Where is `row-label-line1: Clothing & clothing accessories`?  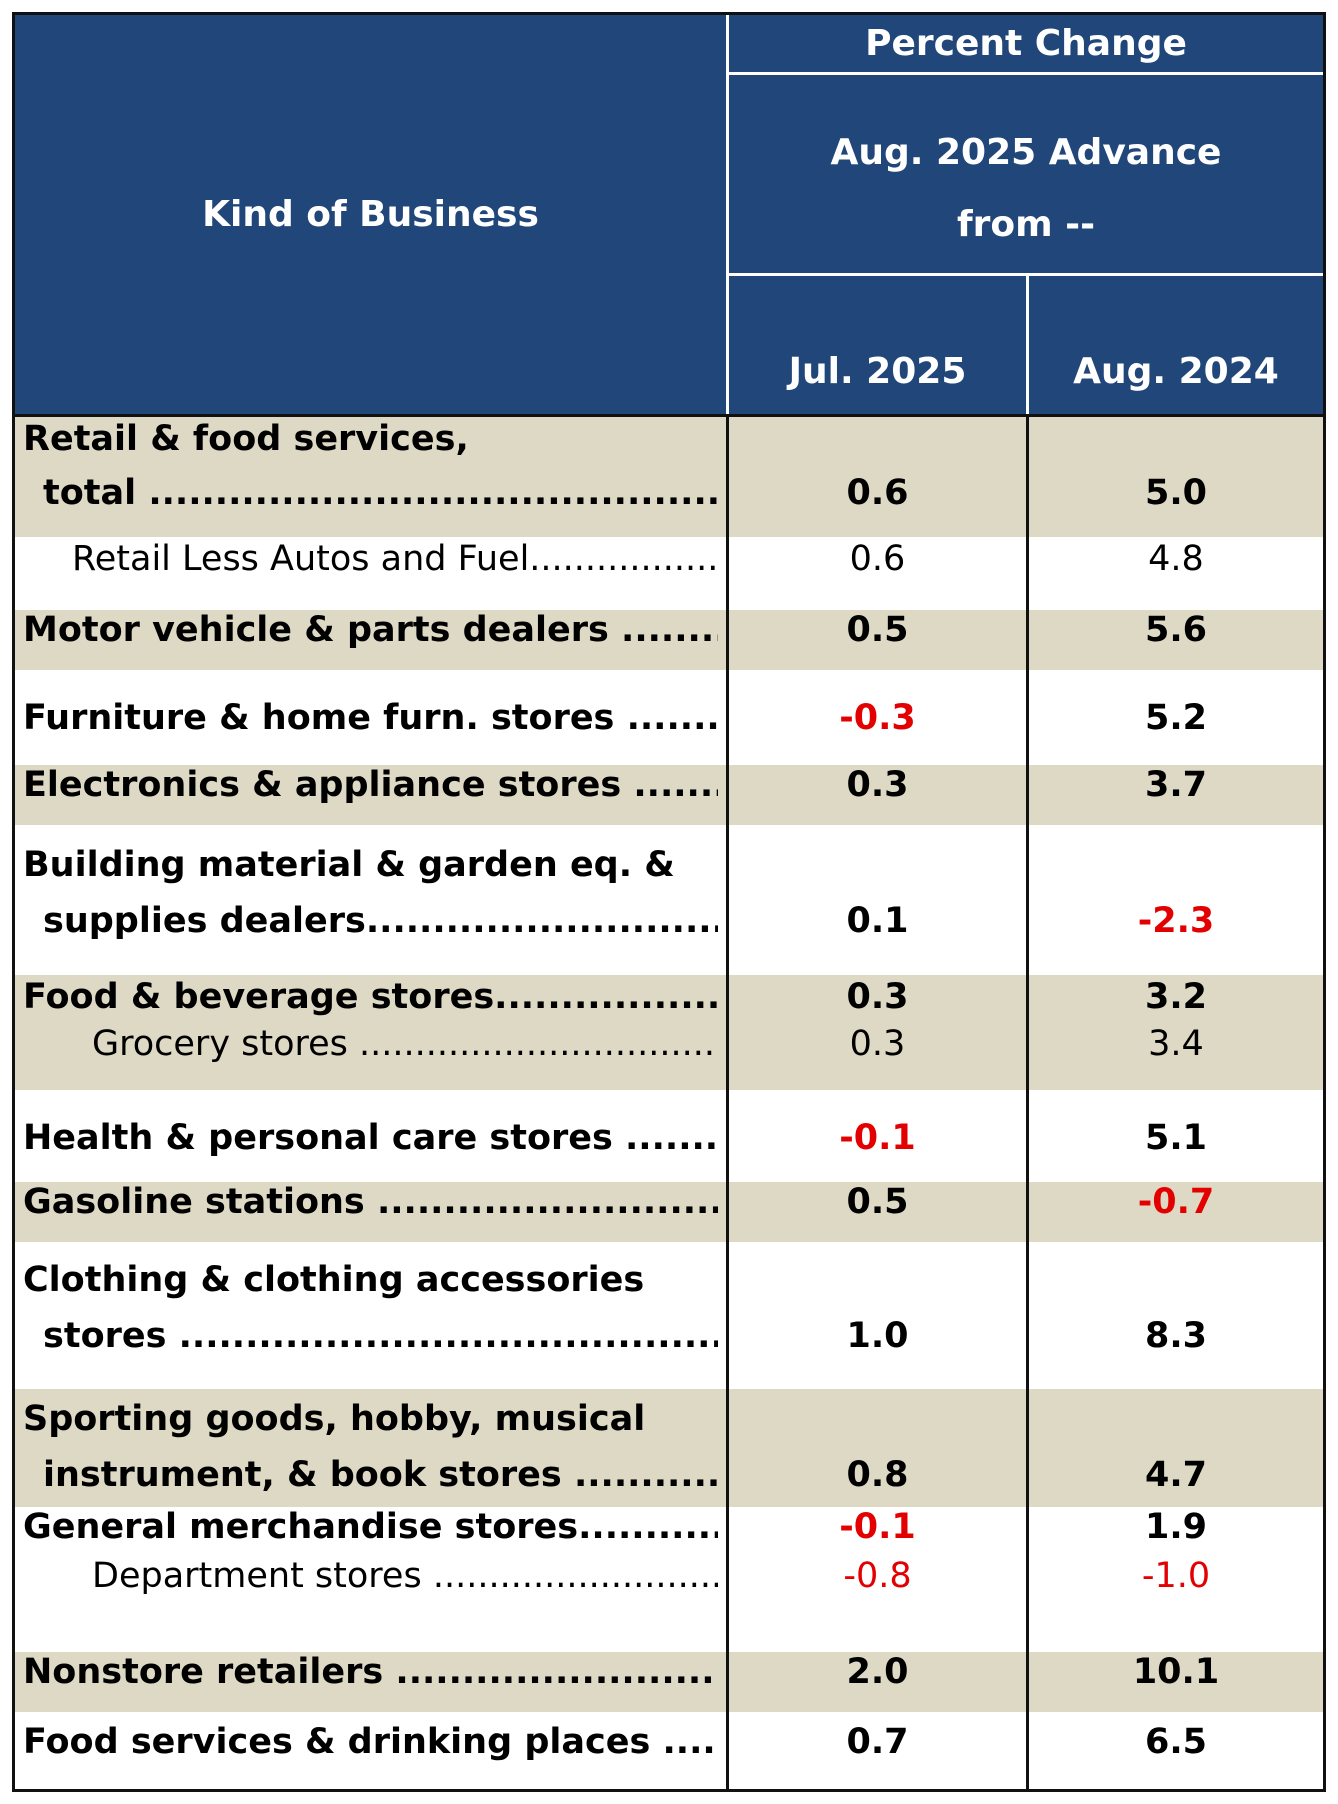
row-label-line1: Clothing & clothing accessories is located at coordinates (370, 1280).